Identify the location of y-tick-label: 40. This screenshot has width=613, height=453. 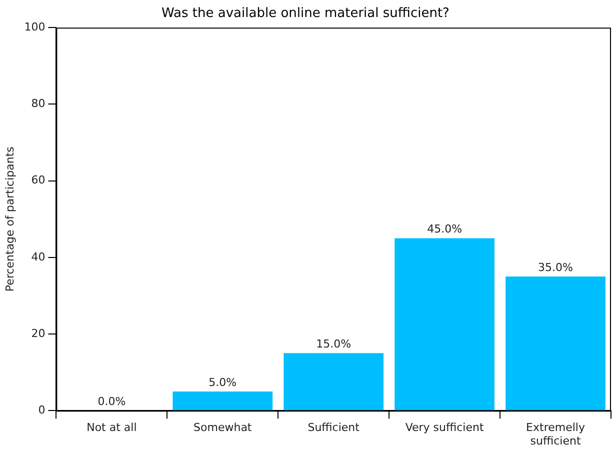
(38, 257).